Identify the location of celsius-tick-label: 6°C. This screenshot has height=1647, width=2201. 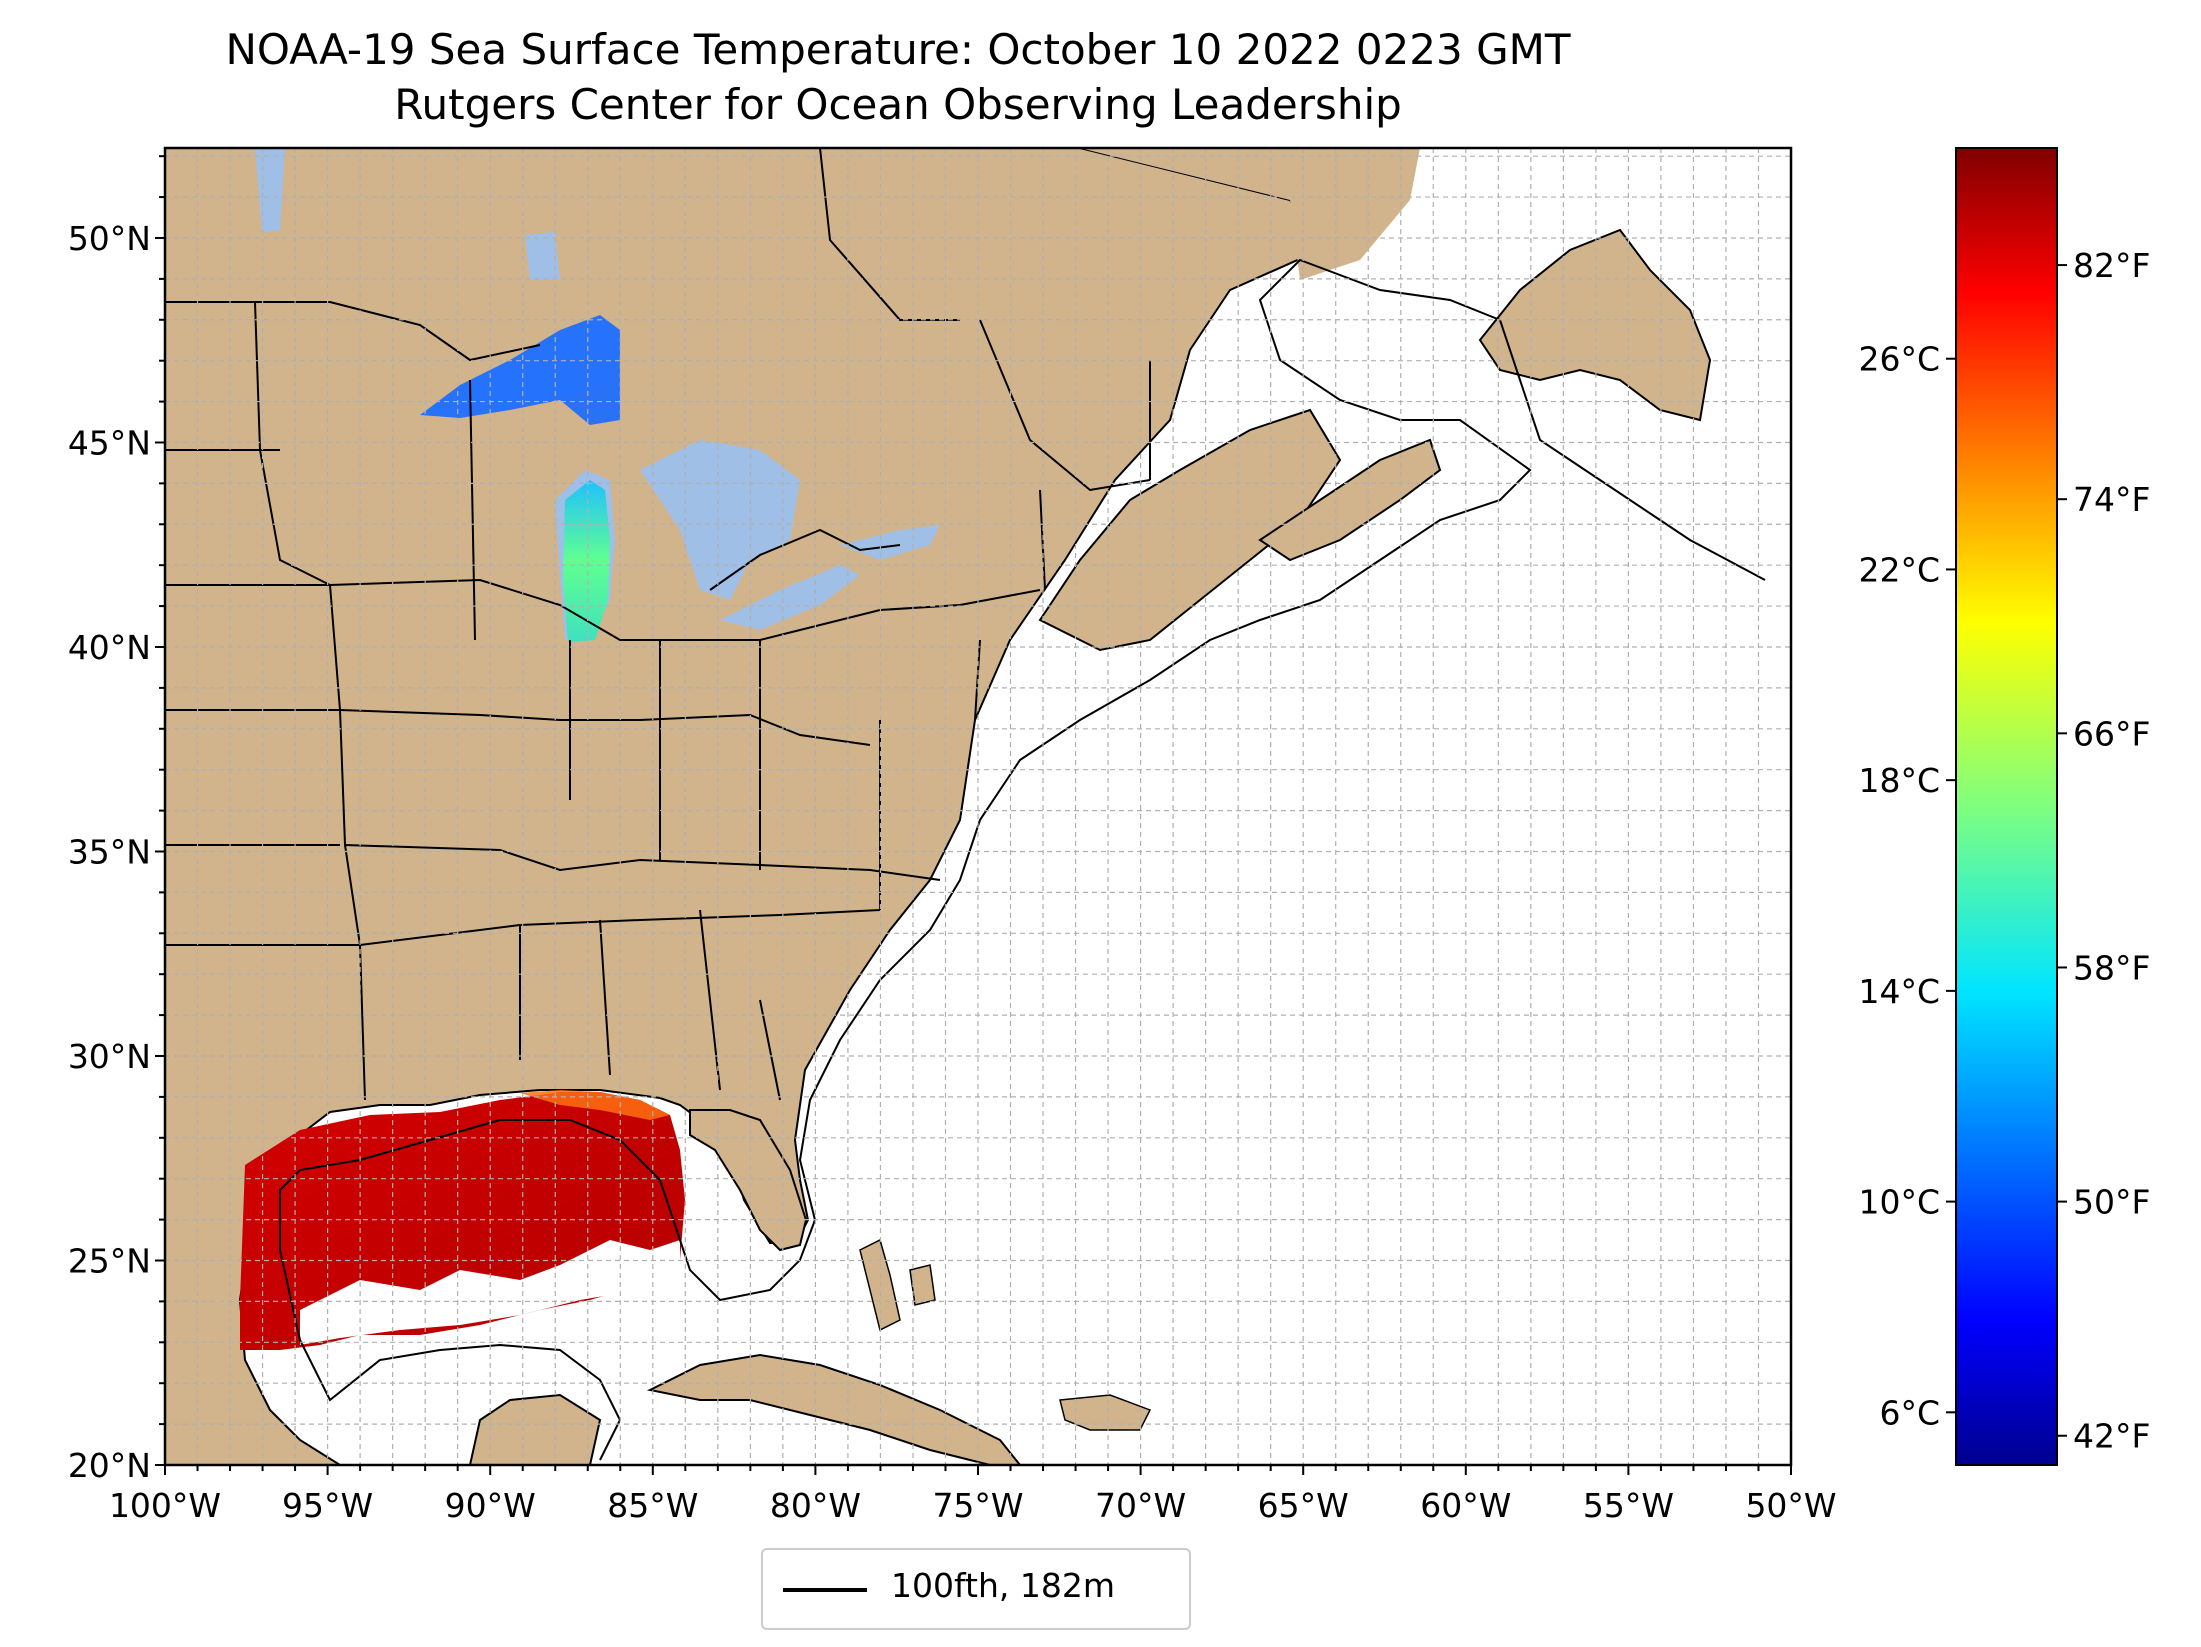
(1909, 1412).